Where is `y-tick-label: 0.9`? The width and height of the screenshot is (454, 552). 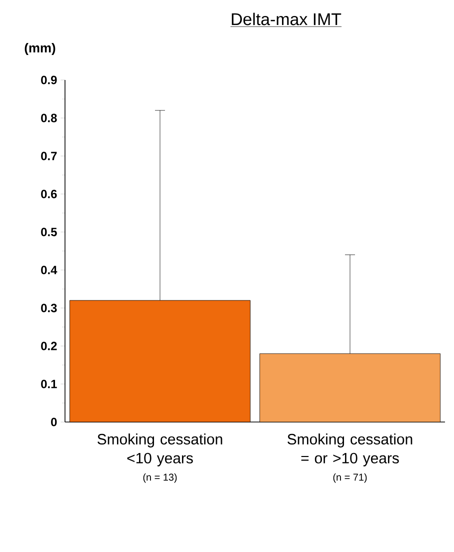
y-tick-label: 0.9 is located at coordinates (49, 80).